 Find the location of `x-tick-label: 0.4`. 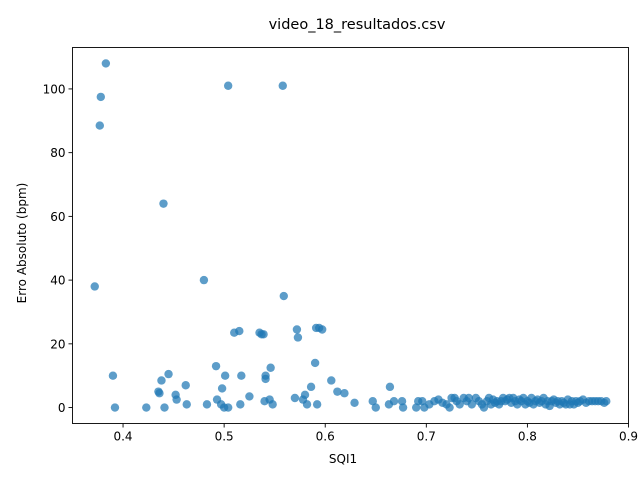

x-tick-label: 0.4 is located at coordinates (122, 437).